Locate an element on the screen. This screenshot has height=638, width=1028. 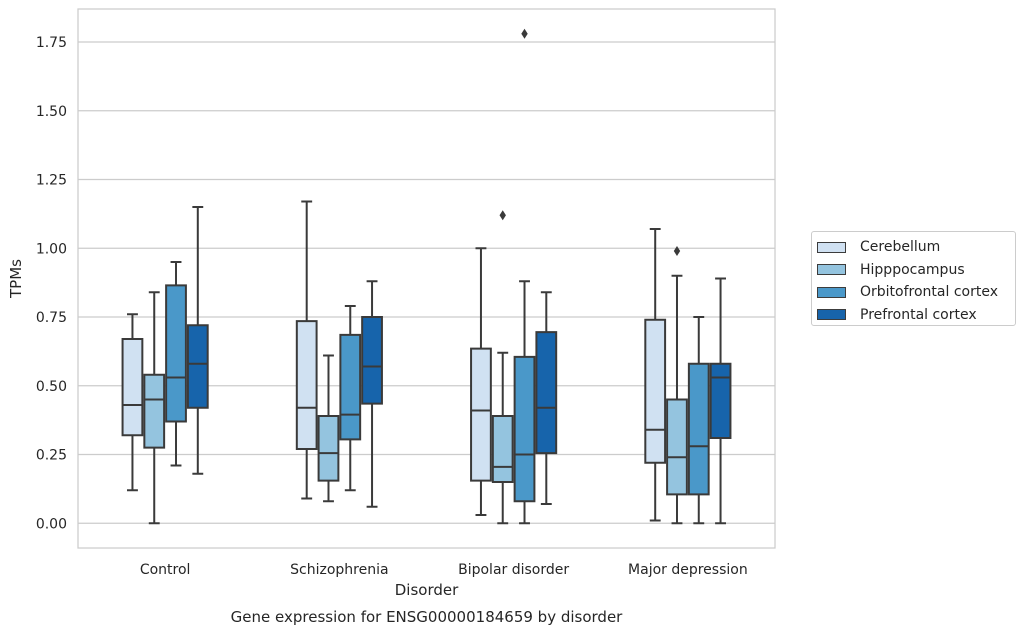
y-axis-label: TPMs is located at coordinates (16, 279).